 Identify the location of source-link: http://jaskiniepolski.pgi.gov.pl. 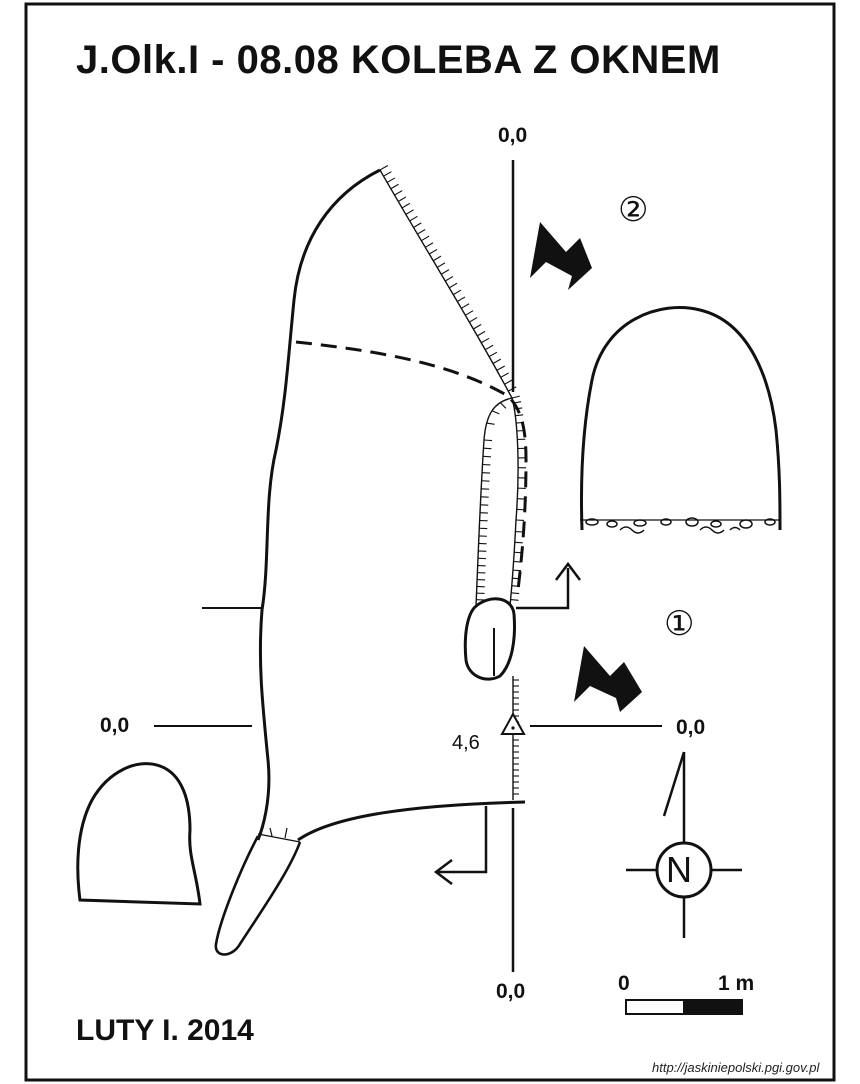
(736, 1067).